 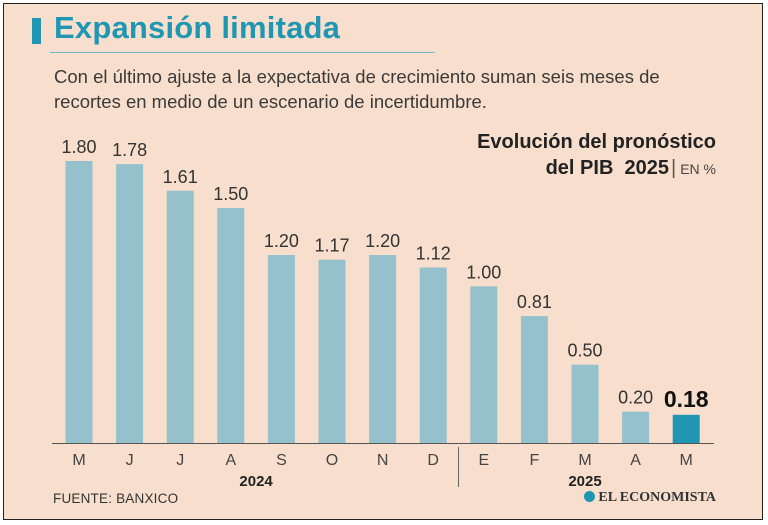 What do you see at coordinates (197, 27) in the screenshot?
I see `page-title: Expansión limitada` at bounding box center [197, 27].